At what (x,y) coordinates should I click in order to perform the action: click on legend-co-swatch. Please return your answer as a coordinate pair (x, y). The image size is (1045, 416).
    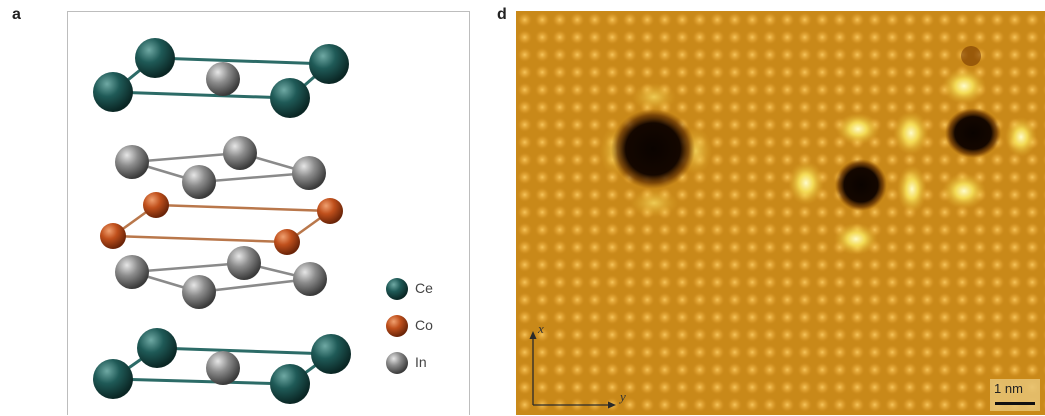
    Looking at the image, I should click on (397, 326).